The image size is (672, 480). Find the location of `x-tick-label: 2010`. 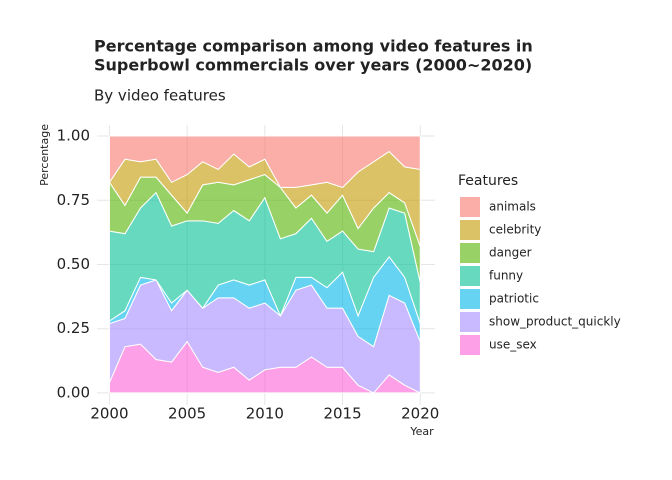

x-tick-label: 2010 is located at coordinates (265, 414).